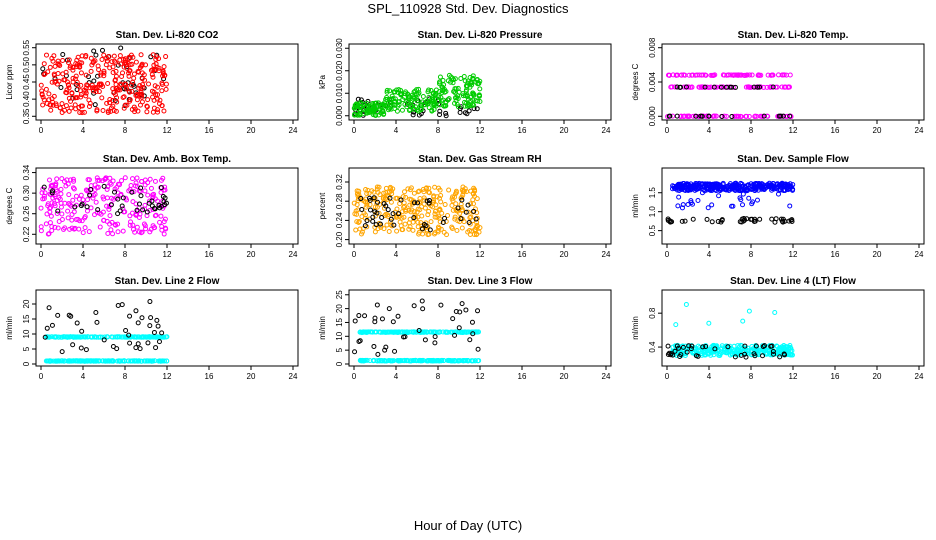 This screenshot has height=540, width=936. Describe the element at coordinates (793, 281) in the screenshot. I see `chart-title: Stan. Dev. Line 4 (LT) Flow` at that location.